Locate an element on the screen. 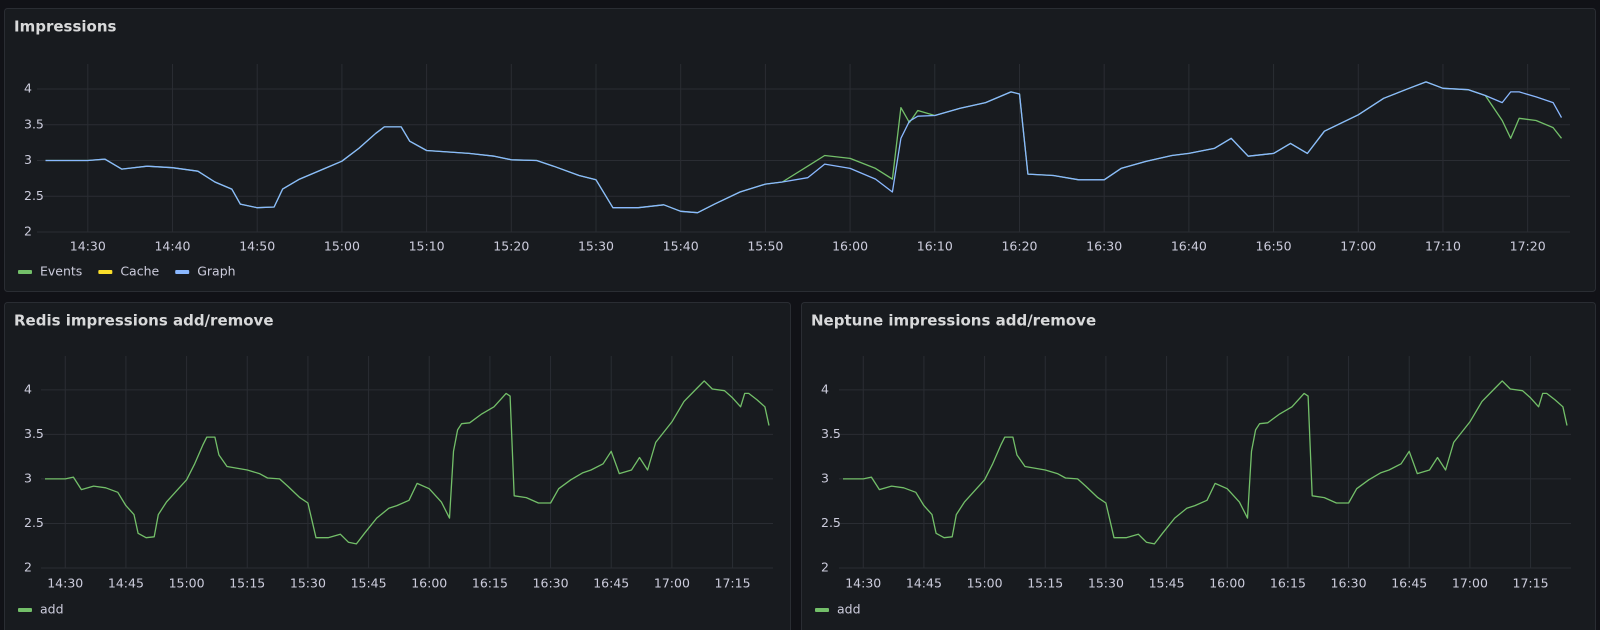 The image size is (1600, 630). panel-title: Neptune impressions add/remove is located at coordinates (953, 321).